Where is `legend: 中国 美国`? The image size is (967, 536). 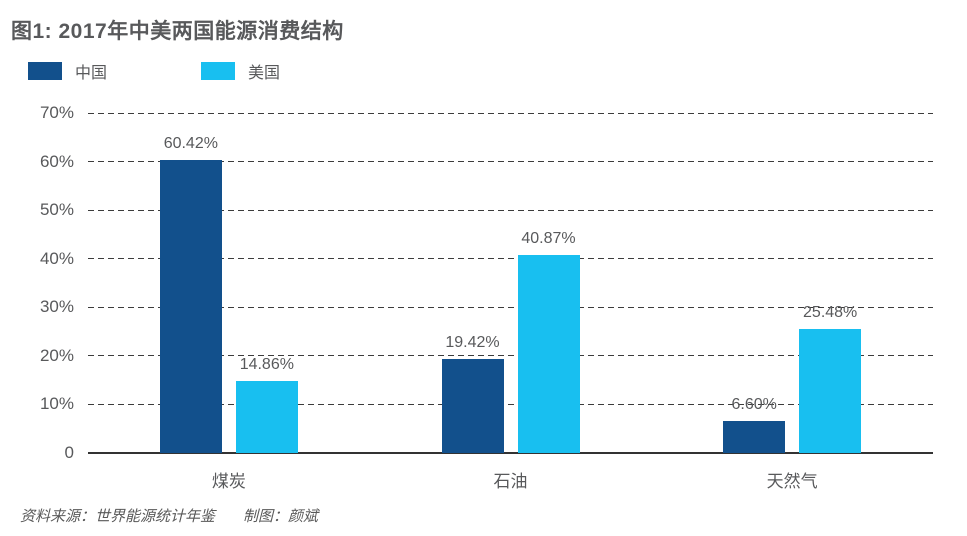 legend: 中国 美国 is located at coordinates (201, 71).